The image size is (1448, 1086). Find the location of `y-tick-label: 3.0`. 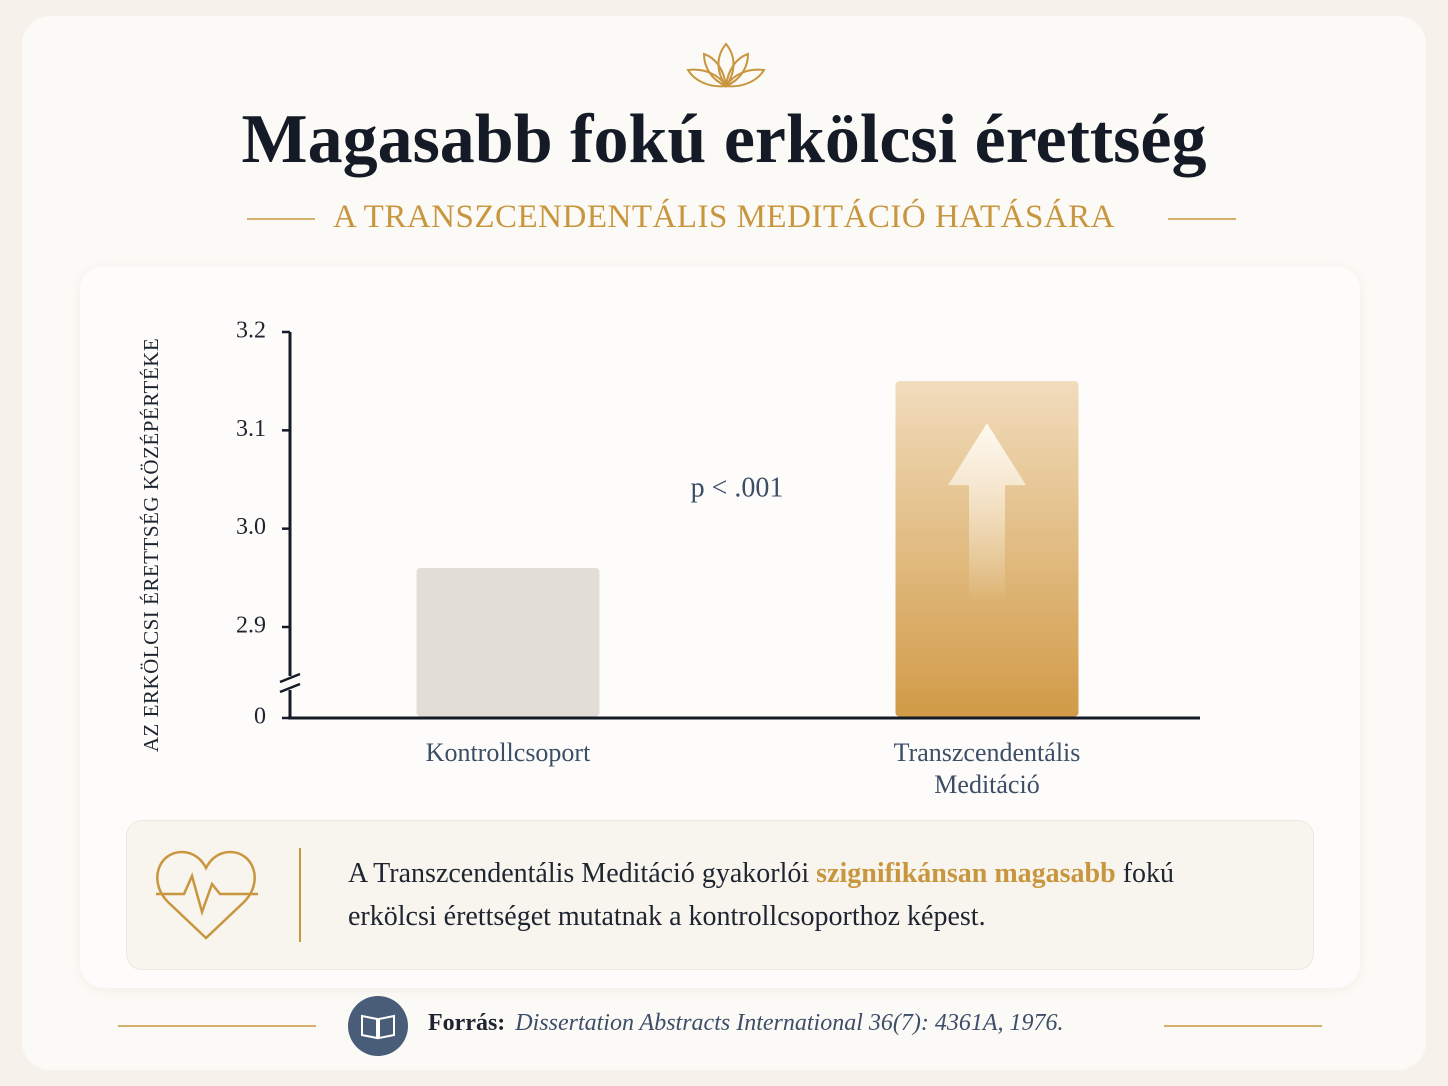

y-tick-label: 3.0 is located at coordinates (251, 527).